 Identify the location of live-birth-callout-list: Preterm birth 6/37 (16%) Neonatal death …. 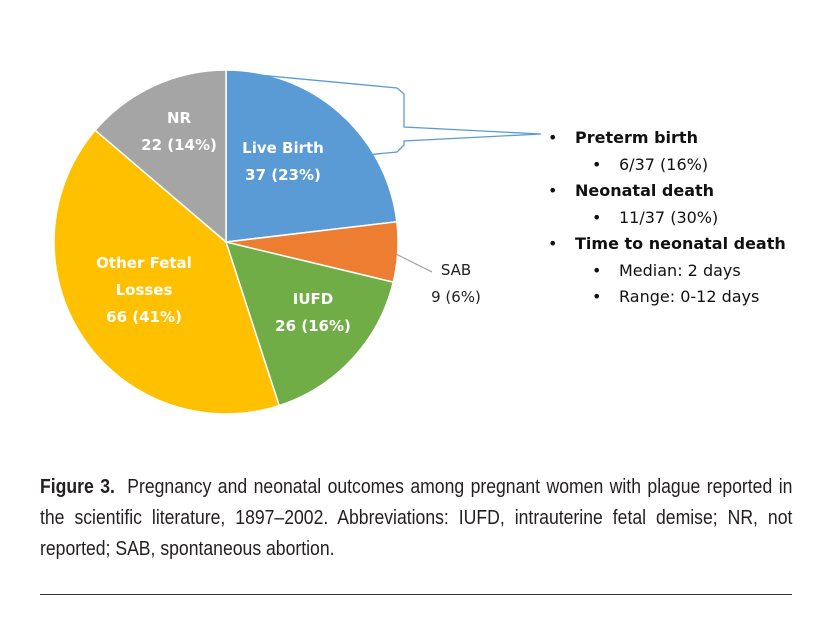
(683, 218).